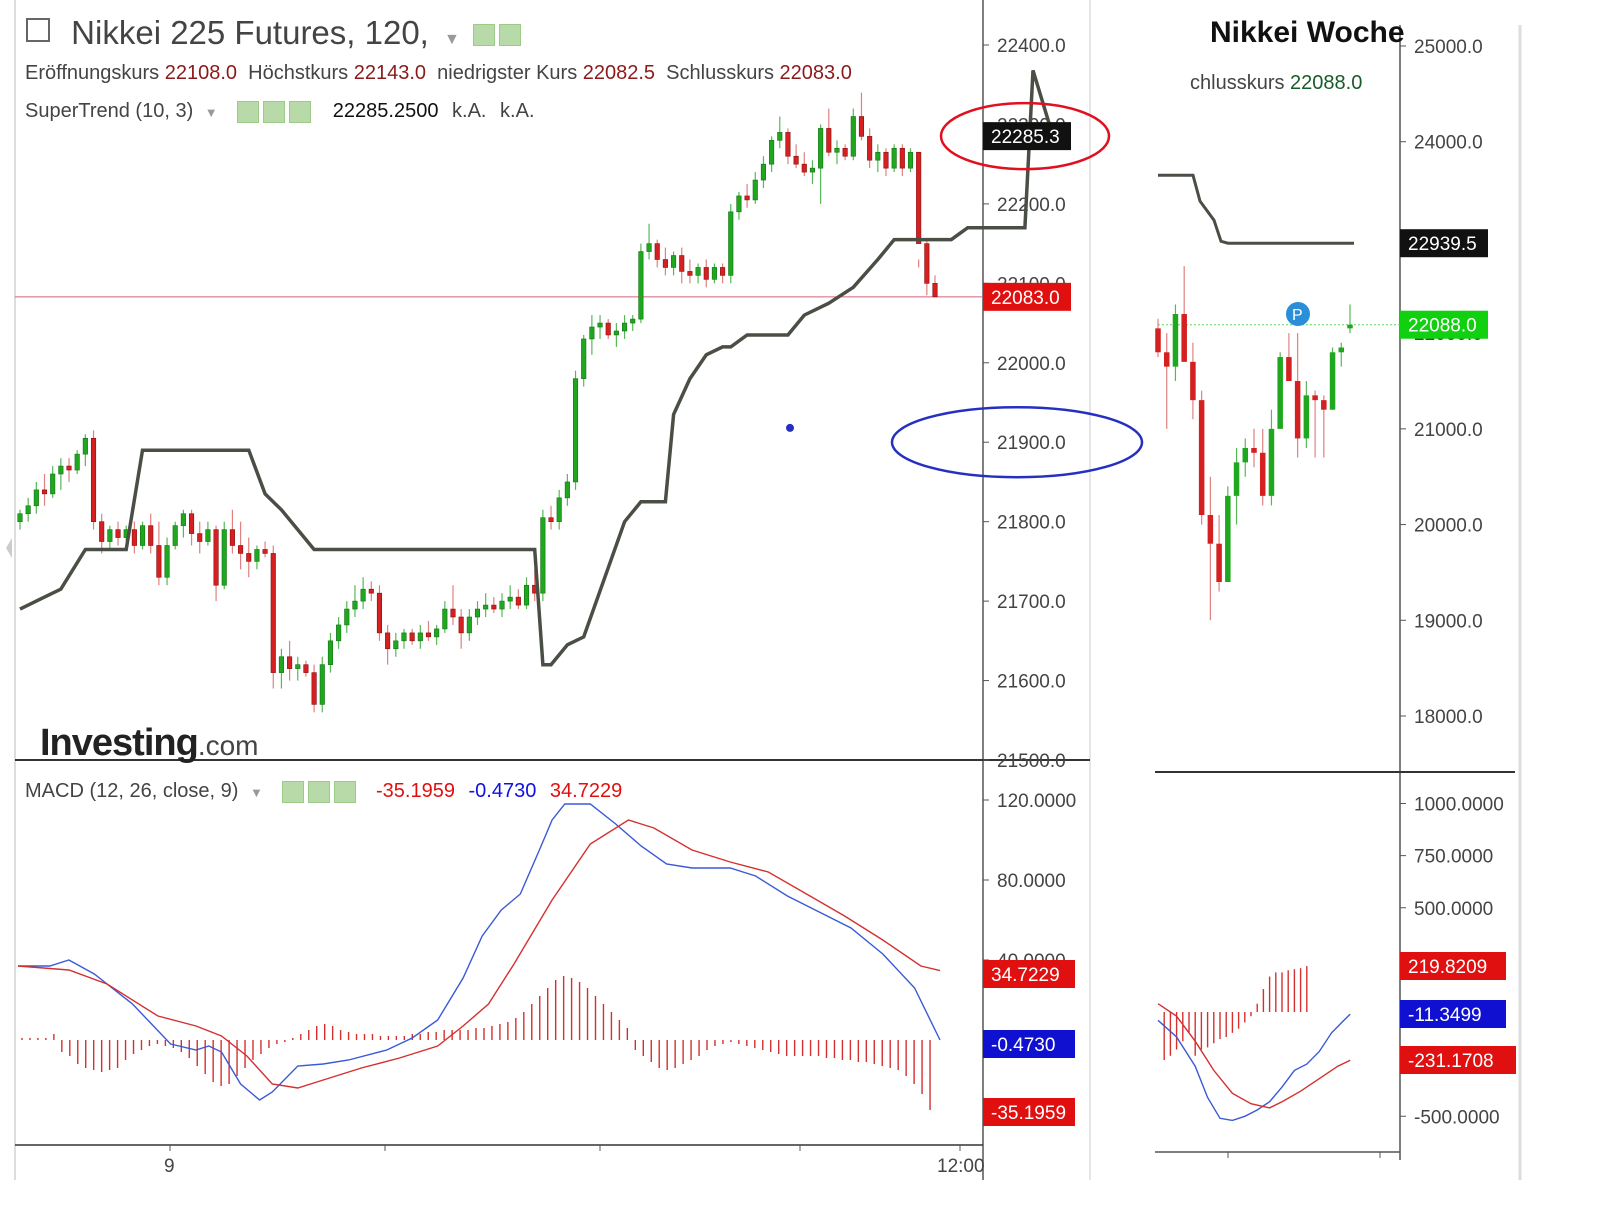 Image resolution: width=1614 pixels, height=1216 pixels. Describe the element at coordinates (1453, 909) in the screenshot. I see `y-tick-label: 500.0000` at that location.